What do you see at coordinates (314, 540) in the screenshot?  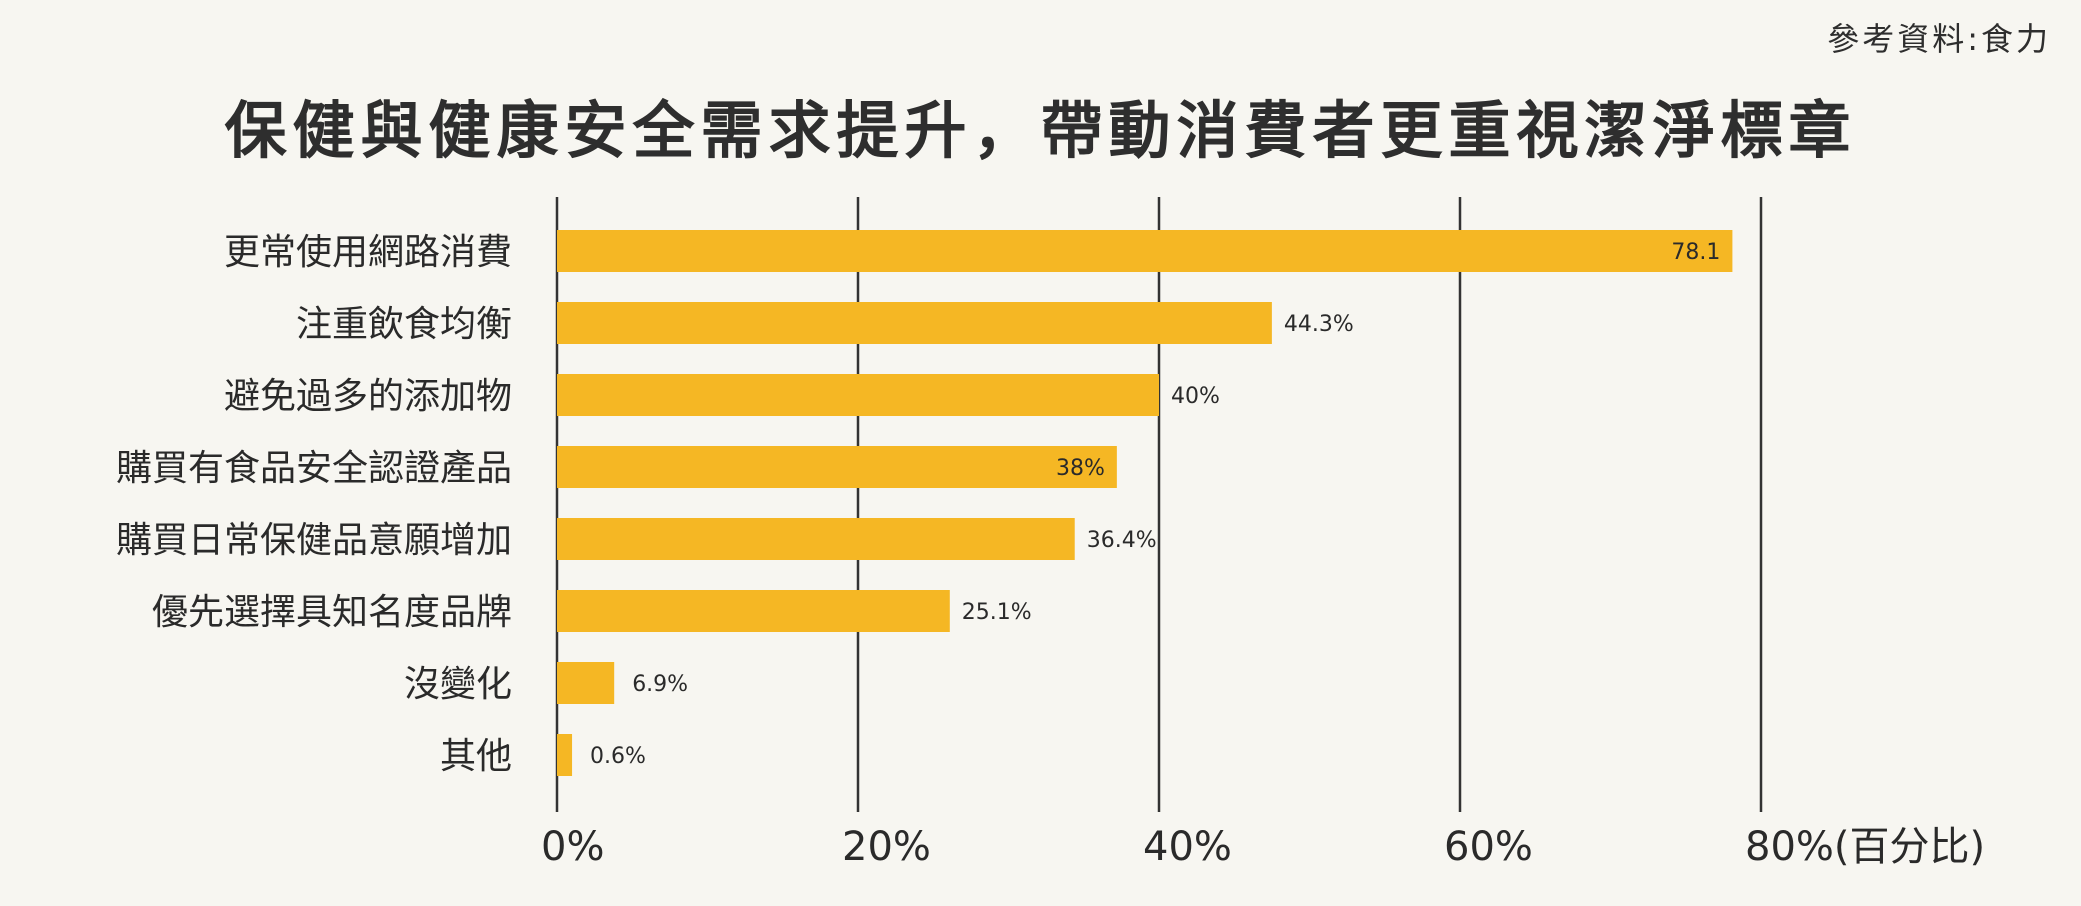 I see `category-label: 購買日常保健品意願增加` at bounding box center [314, 540].